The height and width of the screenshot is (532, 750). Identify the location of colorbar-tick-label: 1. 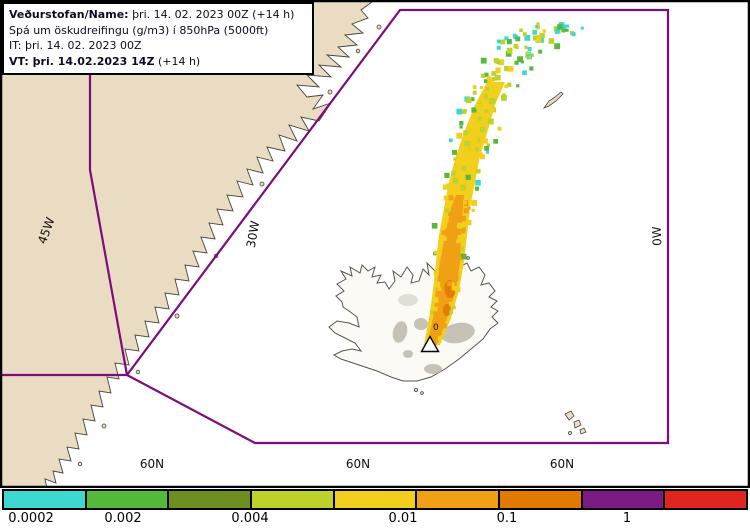
(627, 518).